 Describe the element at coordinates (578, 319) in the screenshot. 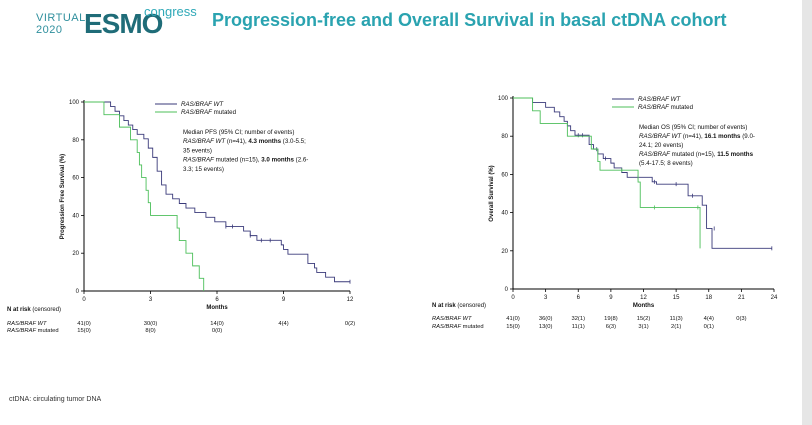

I see `os-risk-cell: 32(1)` at that location.